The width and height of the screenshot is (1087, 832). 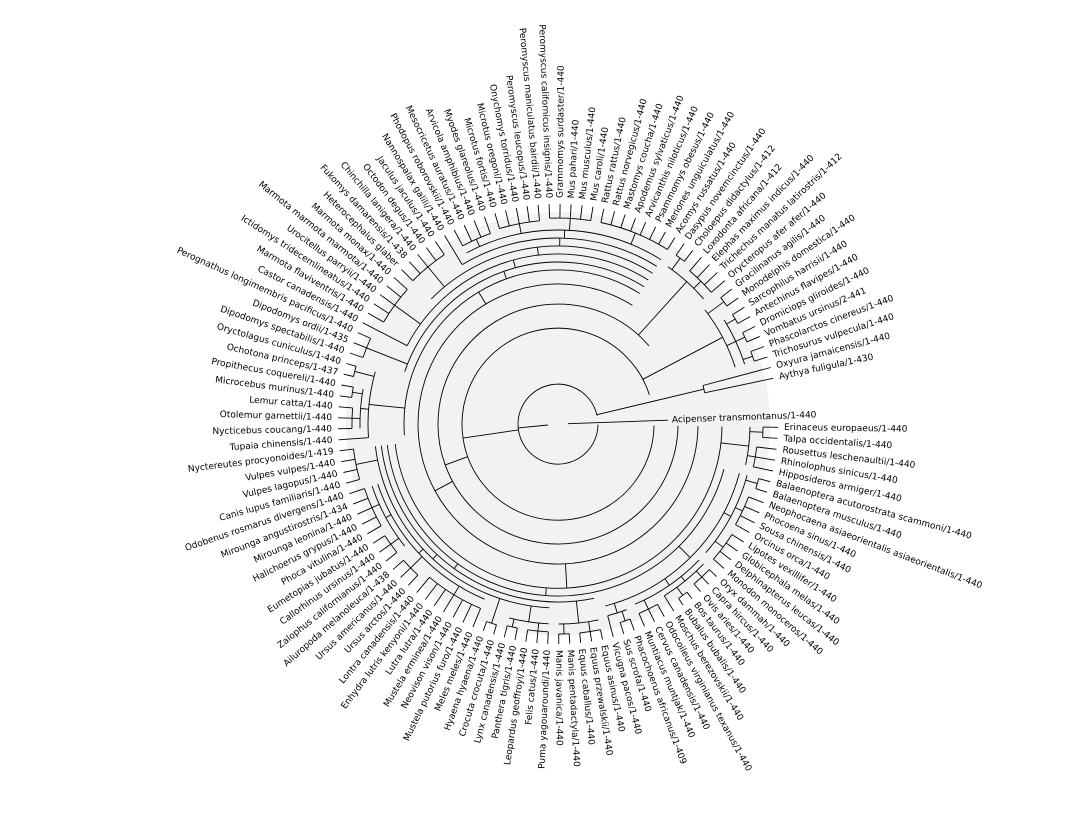 I want to click on leaf-label: Manis javanica/1-440, so click(x=558, y=698).